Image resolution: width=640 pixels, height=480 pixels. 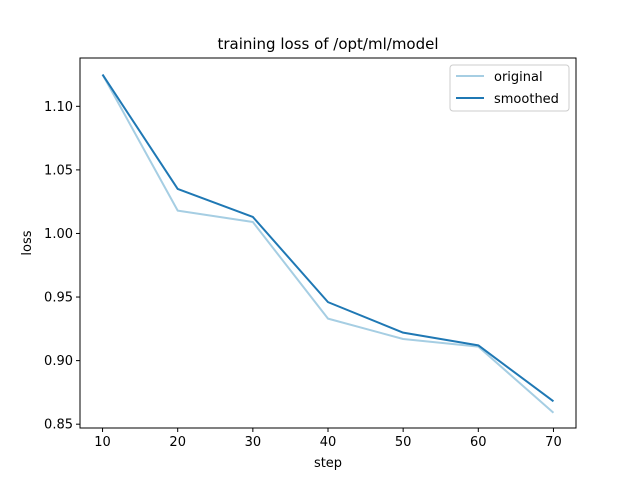 What do you see at coordinates (328, 463) in the screenshot?
I see `x-axis-label: step` at bounding box center [328, 463].